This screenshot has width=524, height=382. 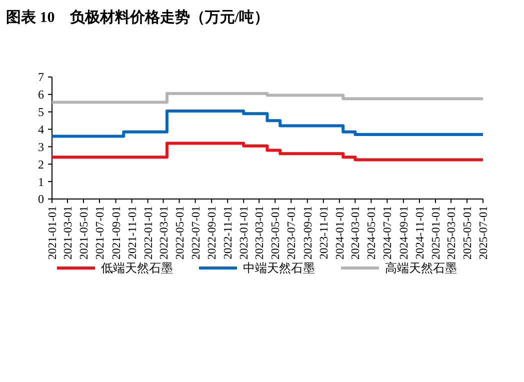 What do you see at coordinates (420, 233) in the screenshot?
I see `x-tick-label: 2024-11-01` at bounding box center [420, 233].